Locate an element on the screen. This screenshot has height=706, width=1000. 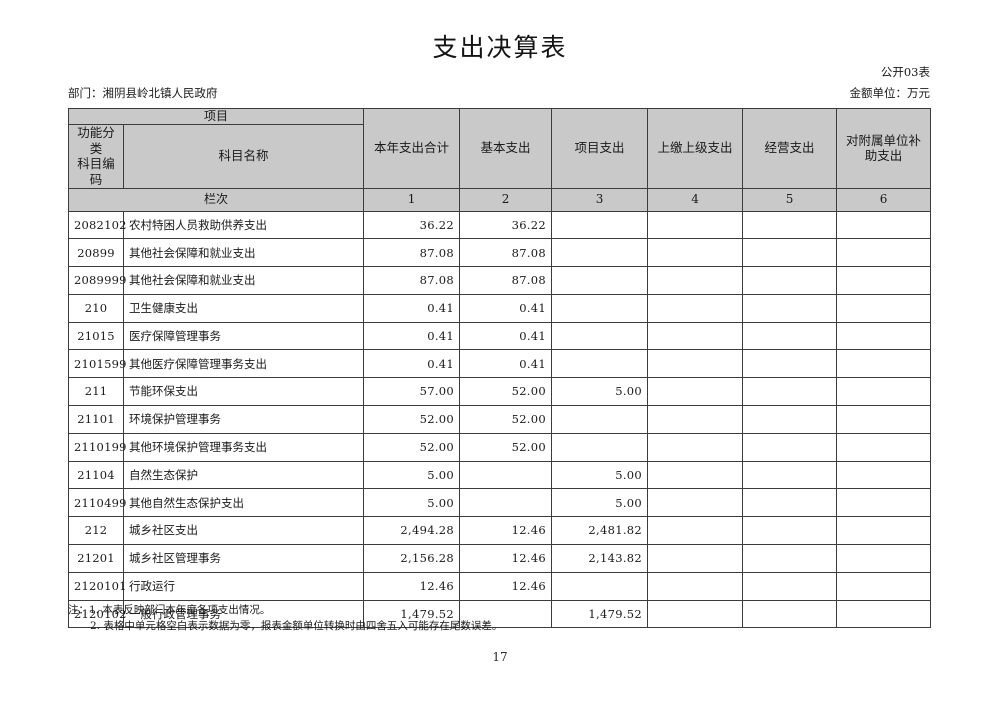
cell-basic: 87.08 is located at coordinates (506, 253).